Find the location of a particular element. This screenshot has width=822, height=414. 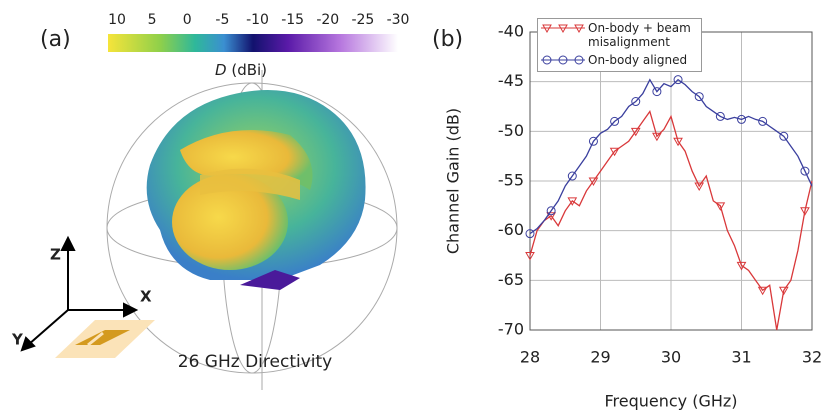

colorbar-tick-label: -10 is located at coordinates (257, 20).